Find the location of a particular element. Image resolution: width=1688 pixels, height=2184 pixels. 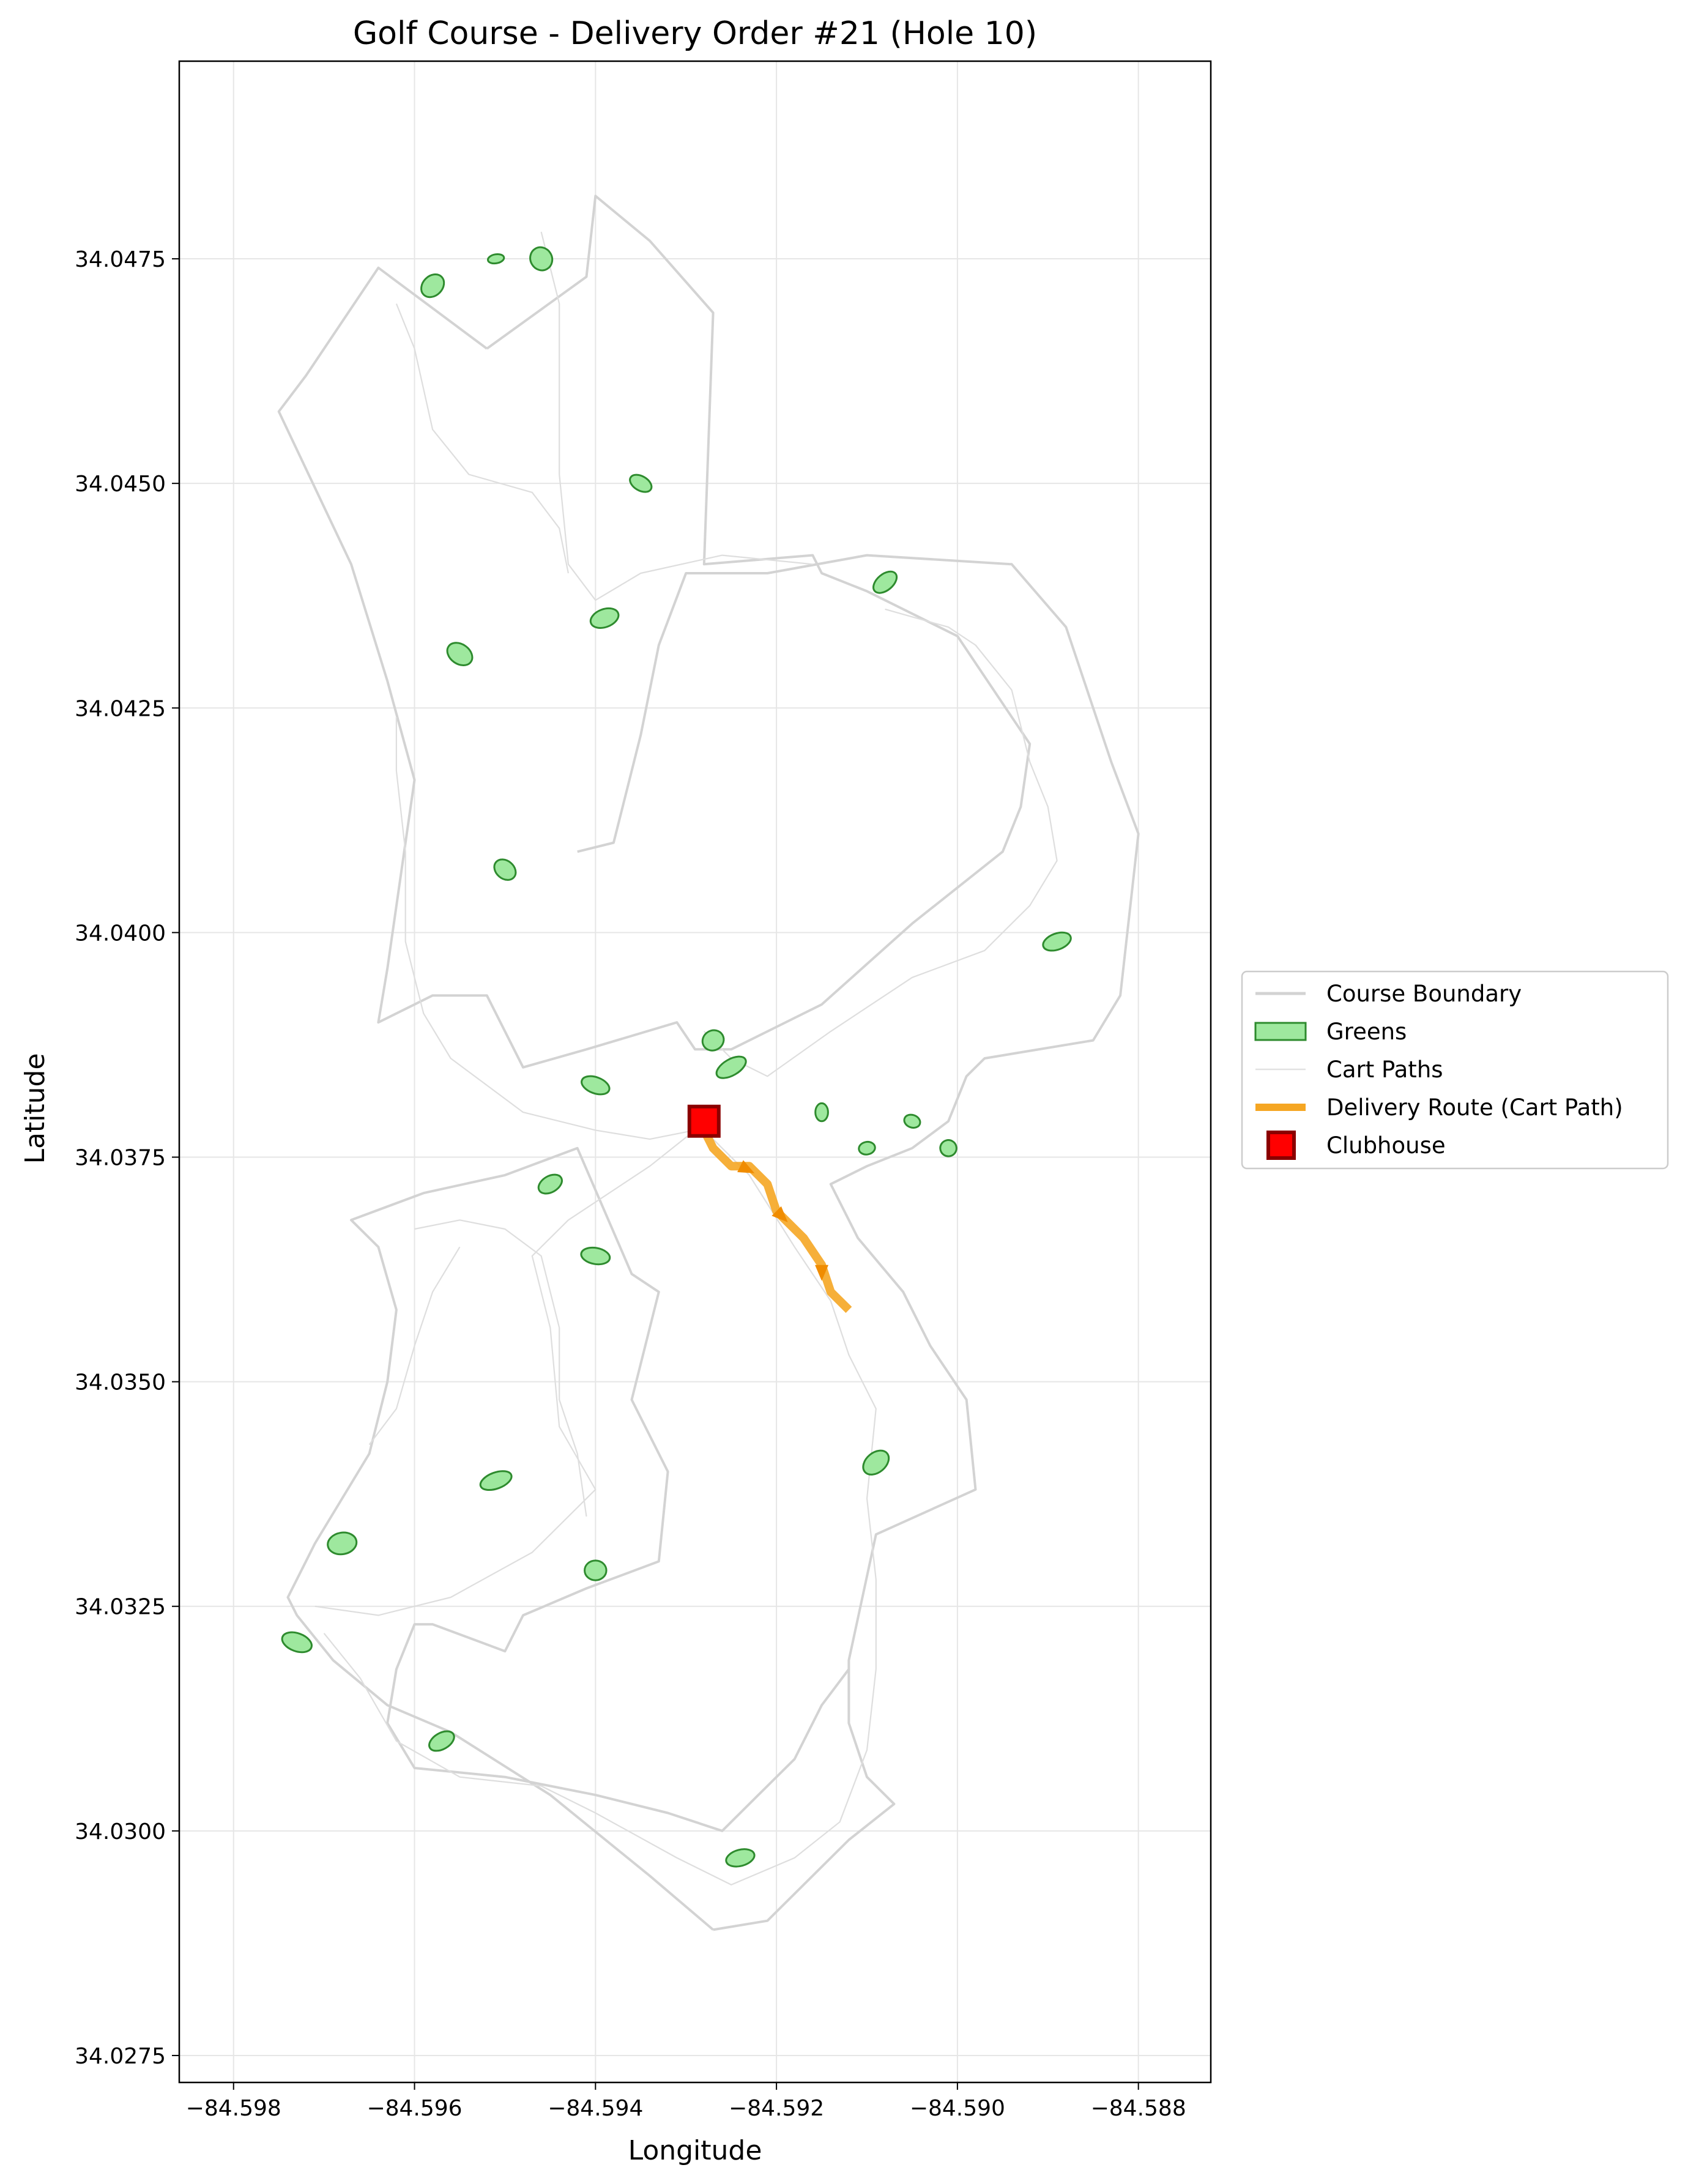

clubhouse-marker is located at coordinates (704, 1121).